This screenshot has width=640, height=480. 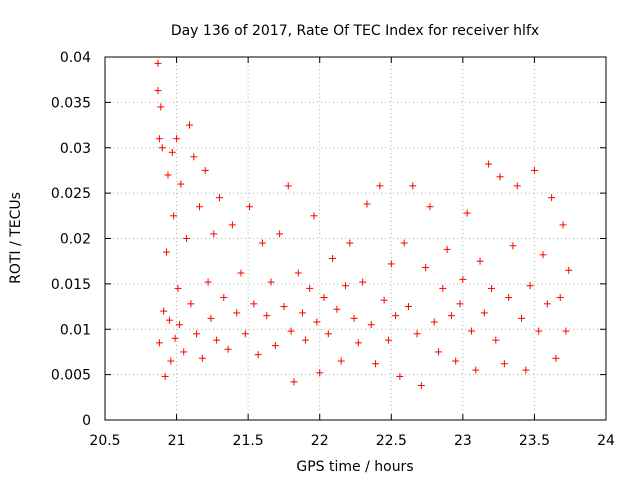 What do you see at coordinates (534, 441) in the screenshot?
I see `x-tick-label: 23.5` at bounding box center [534, 441].